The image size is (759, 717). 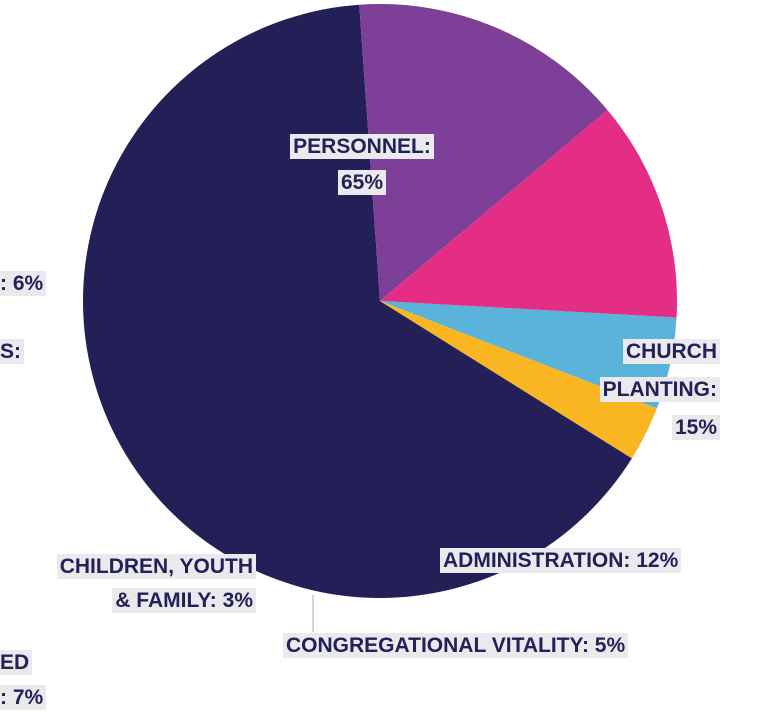 What do you see at coordinates (16, 662) in the screenshot?
I see `cutoff-label-left-3-line-1: ED` at bounding box center [16, 662].